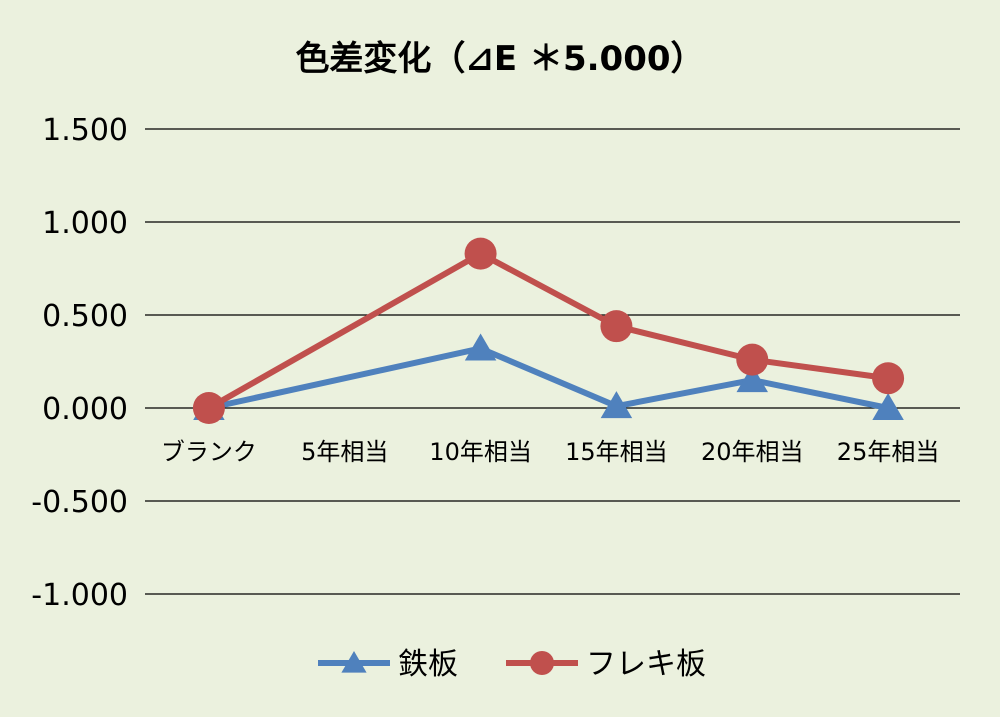 Image resolution: width=1000 pixels, height=717 pixels. I want to click on y-tick-label: 1.500, so click(85, 130).